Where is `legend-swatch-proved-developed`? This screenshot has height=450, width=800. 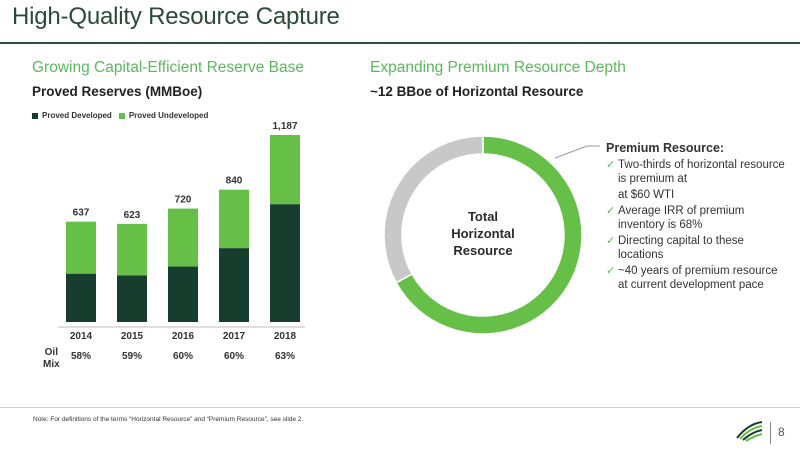
legend-swatch-proved-developed is located at coordinates (35, 115).